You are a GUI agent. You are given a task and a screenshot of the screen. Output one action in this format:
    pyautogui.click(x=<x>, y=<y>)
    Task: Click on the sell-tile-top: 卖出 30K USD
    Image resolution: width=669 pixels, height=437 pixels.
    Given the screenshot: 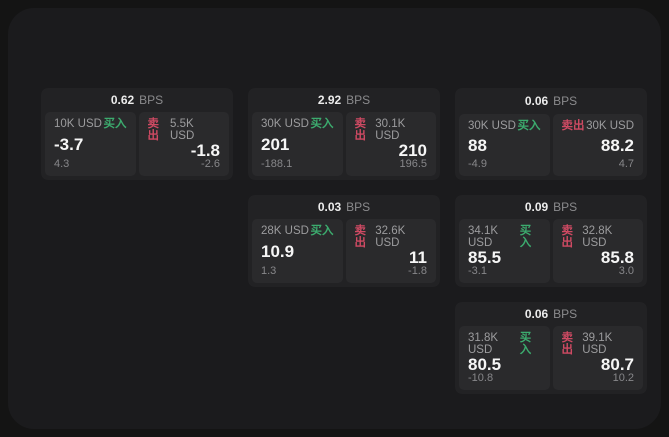 What is the action you would take?
    pyautogui.click(x=598, y=126)
    